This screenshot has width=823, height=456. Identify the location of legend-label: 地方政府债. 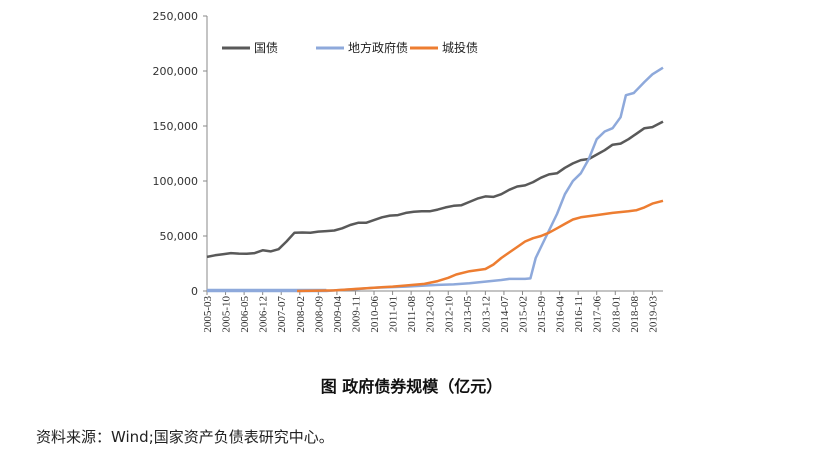
(378, 47).